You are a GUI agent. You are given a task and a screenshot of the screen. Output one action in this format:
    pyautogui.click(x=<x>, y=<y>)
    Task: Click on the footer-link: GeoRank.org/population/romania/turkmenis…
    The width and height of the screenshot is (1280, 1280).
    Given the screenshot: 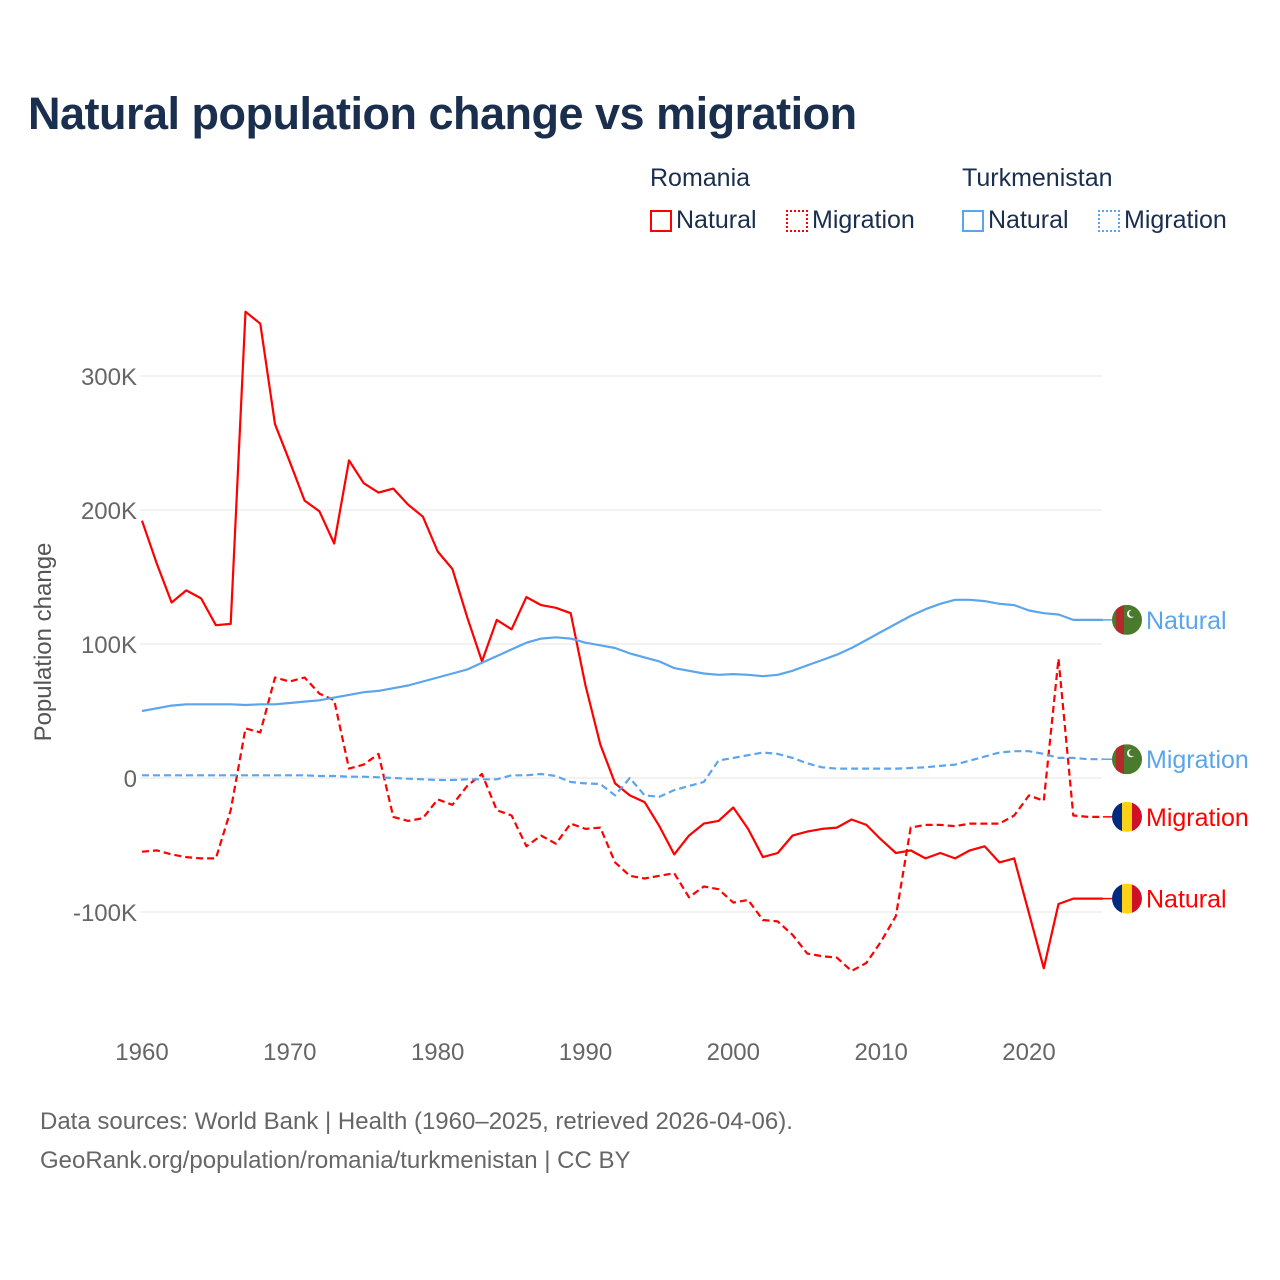 What is the action you would take?
    pyautogui.click(x=335, y=1160)
    